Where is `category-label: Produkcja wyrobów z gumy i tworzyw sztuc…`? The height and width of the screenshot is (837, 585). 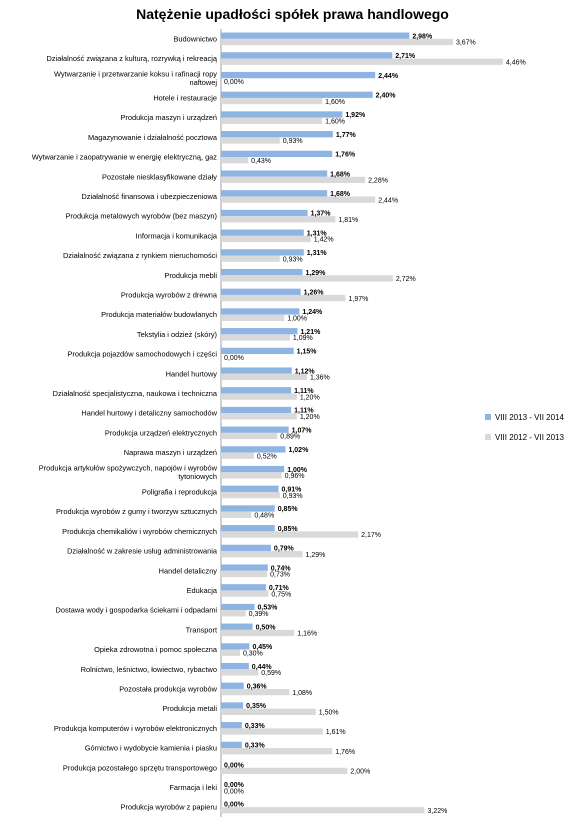
category-label: Produkcja wyrobów z gumy i tworzyw sztuc… is located at coordinates (136, 511).